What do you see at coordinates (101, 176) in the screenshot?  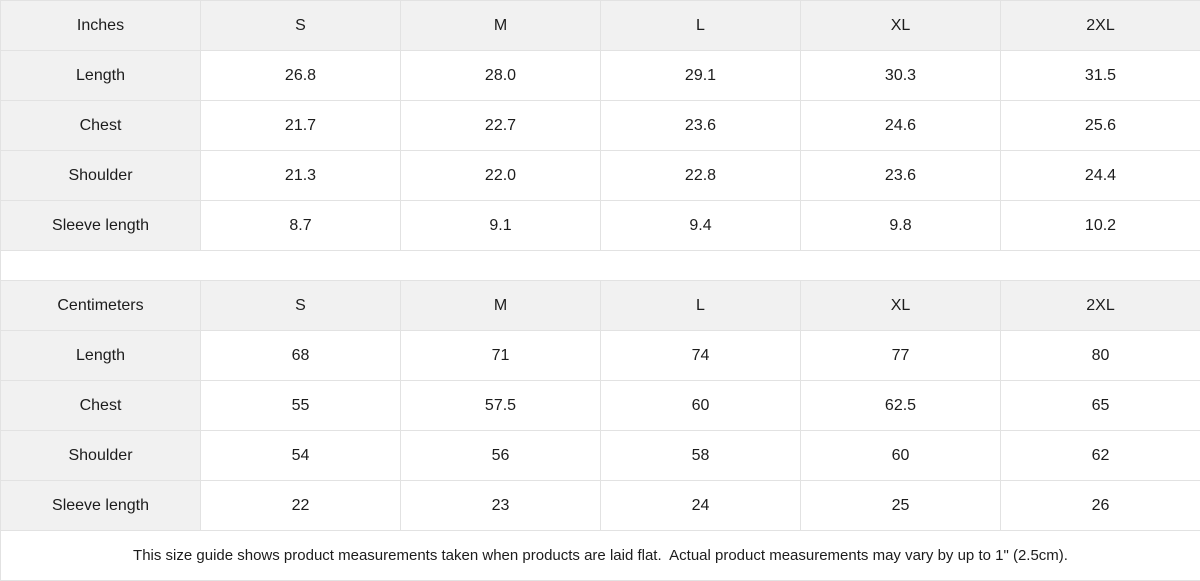 I see `inches-row-label-shoulder: Shoulder` at bounding box center [101, 176].